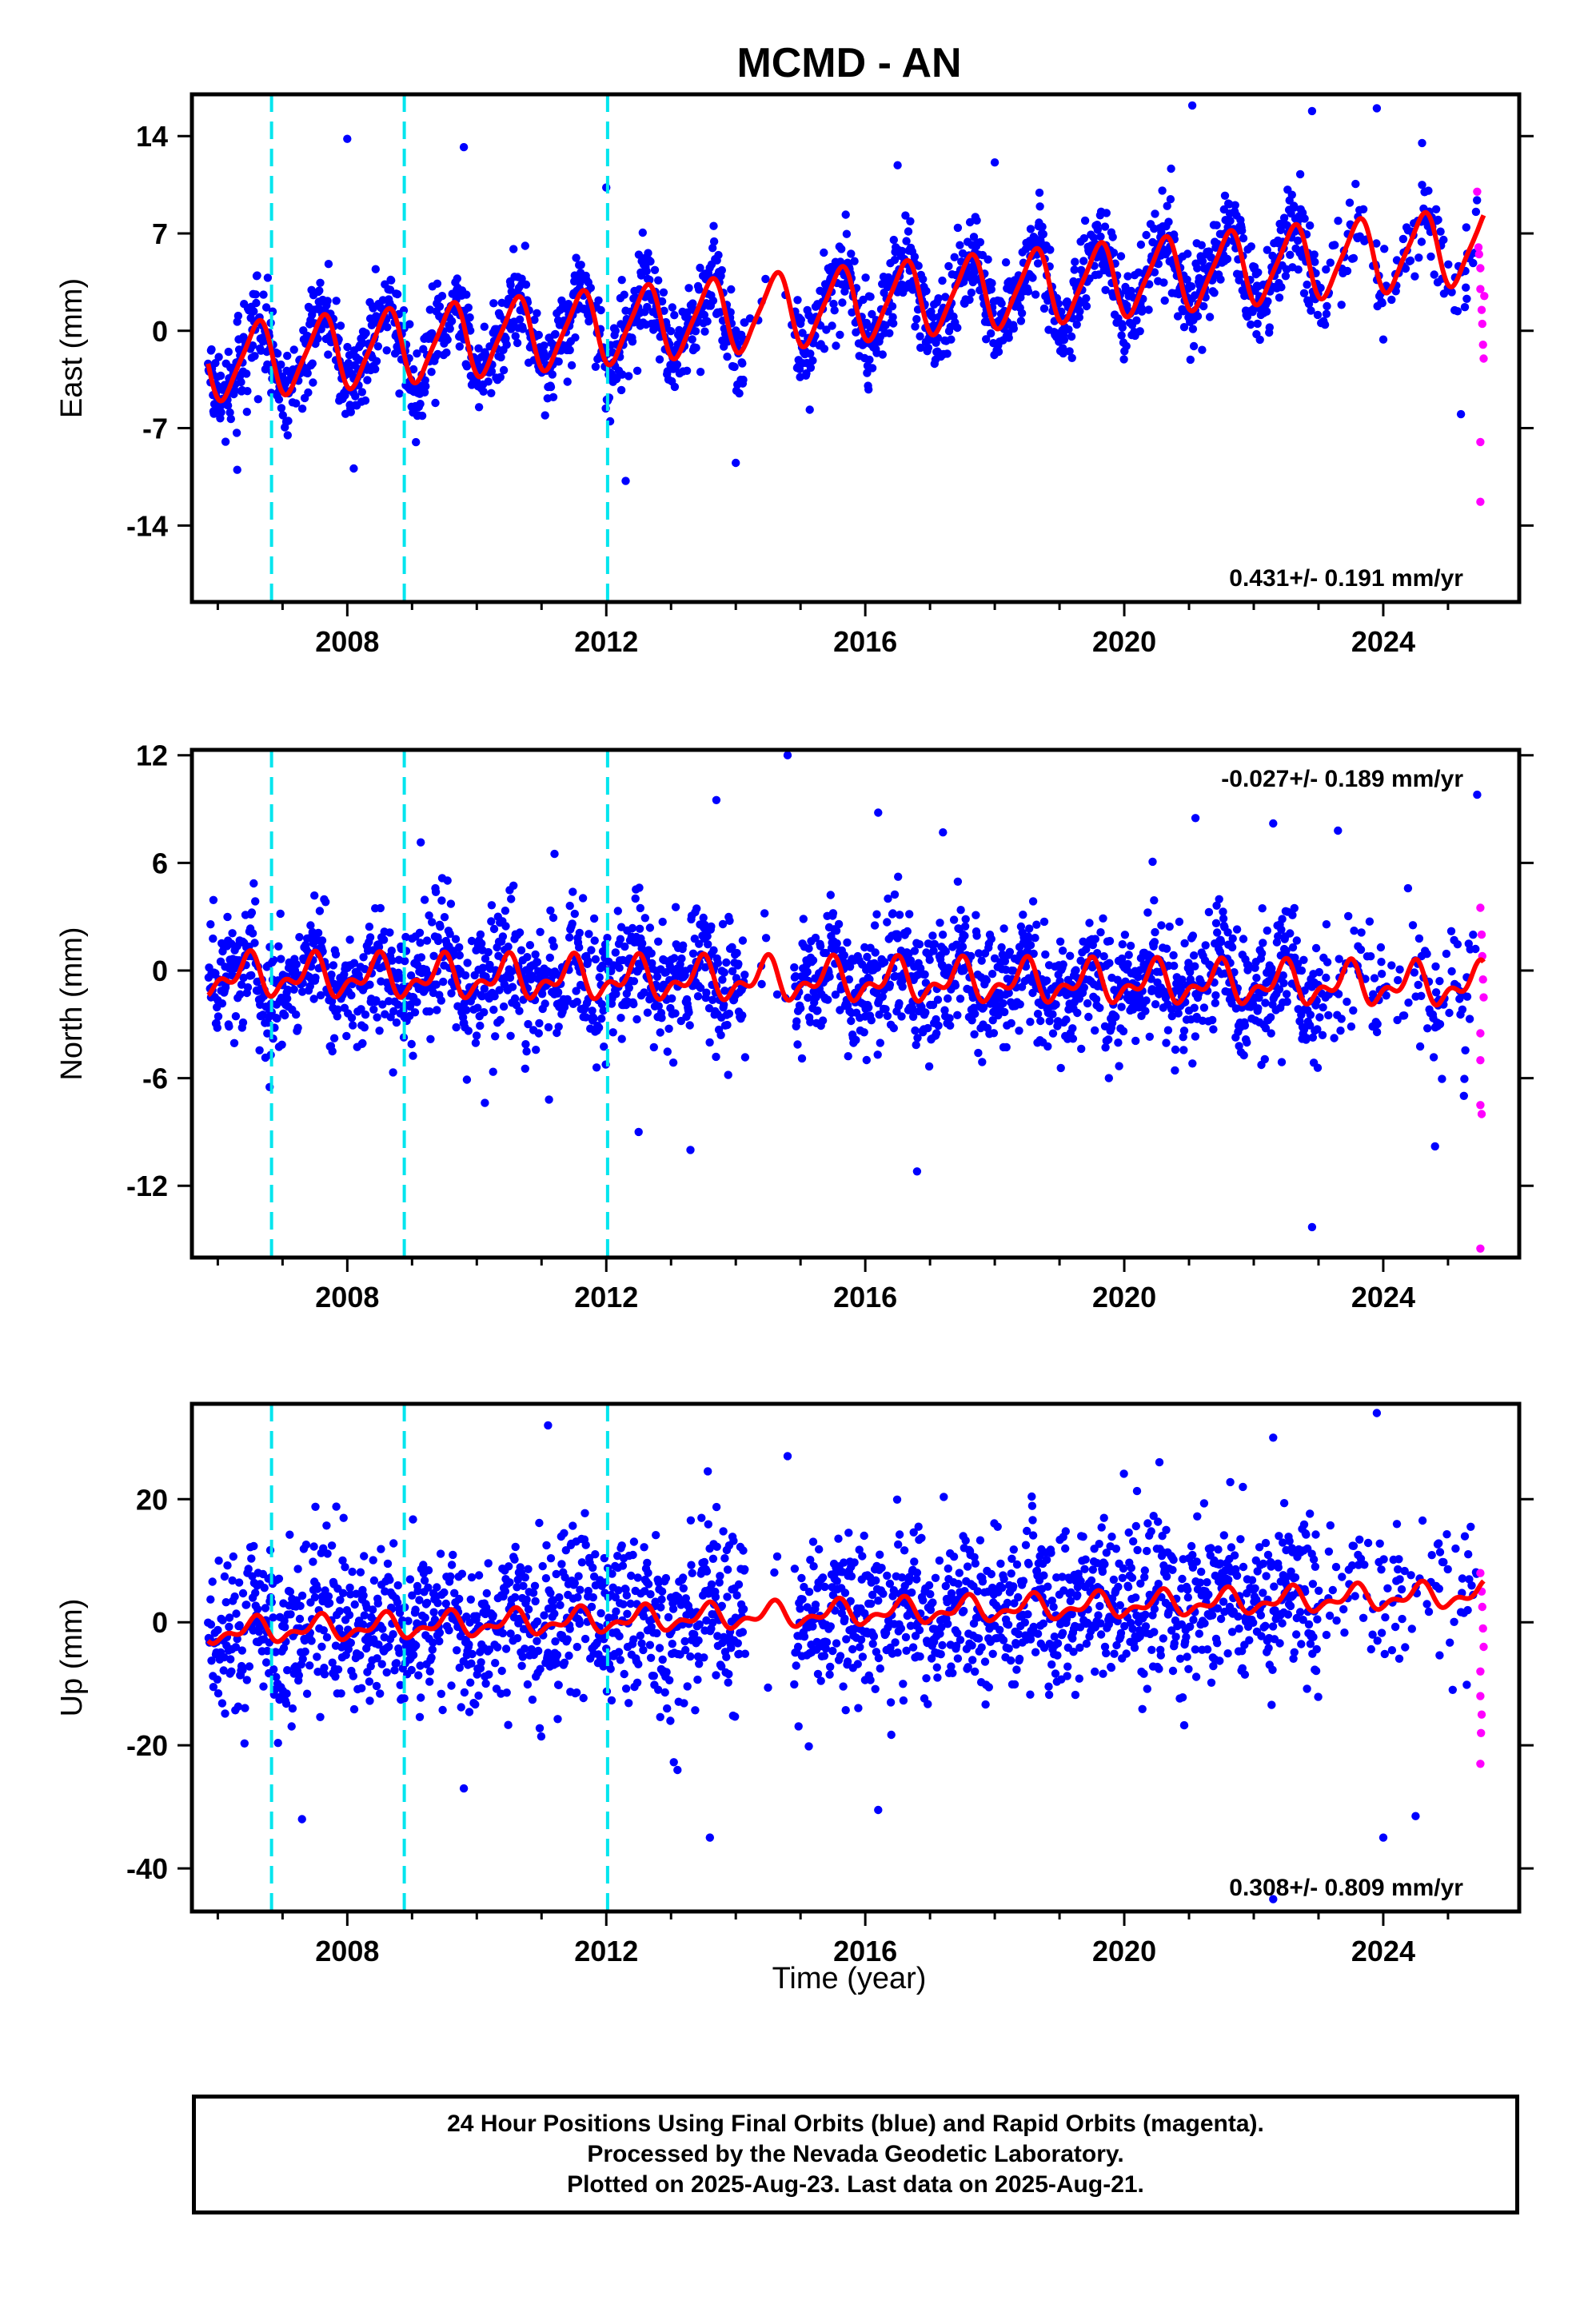 The height and width of the screenshot is (2324, 1580). I want to click on rapid-orbit-points-north, so click(1482, 1078).